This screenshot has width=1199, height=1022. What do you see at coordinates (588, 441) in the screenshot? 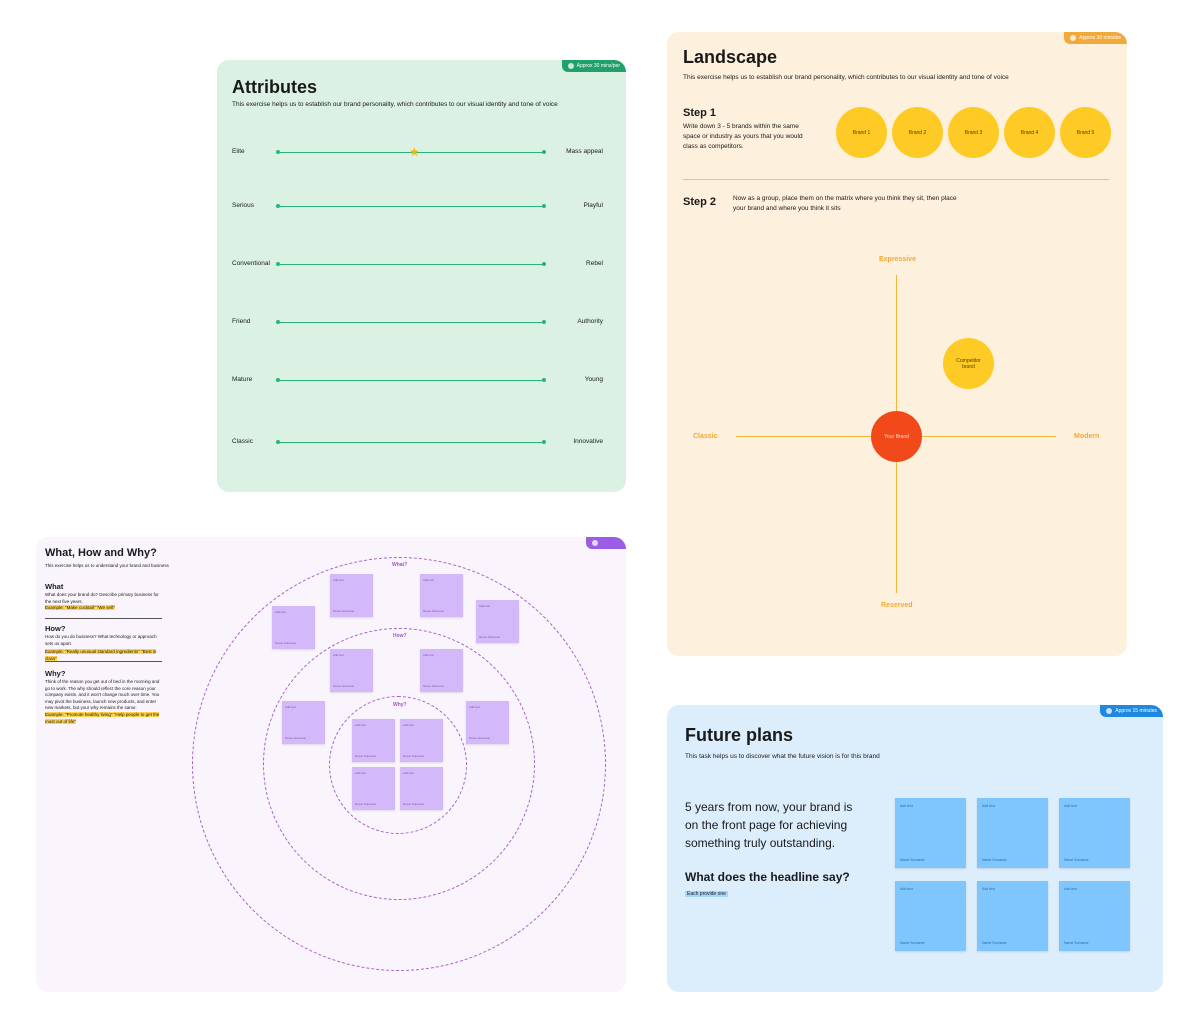
I see `slider-right-label: Innovative` at bounding box center [588, 441].